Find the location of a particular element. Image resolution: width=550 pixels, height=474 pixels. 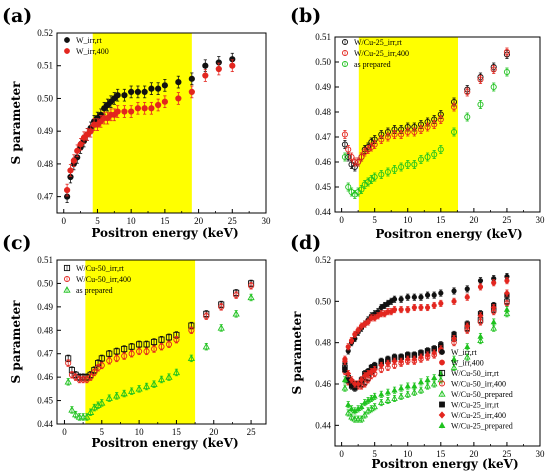

y-tick-label: 0.47 is located at coordinates (45, 197).